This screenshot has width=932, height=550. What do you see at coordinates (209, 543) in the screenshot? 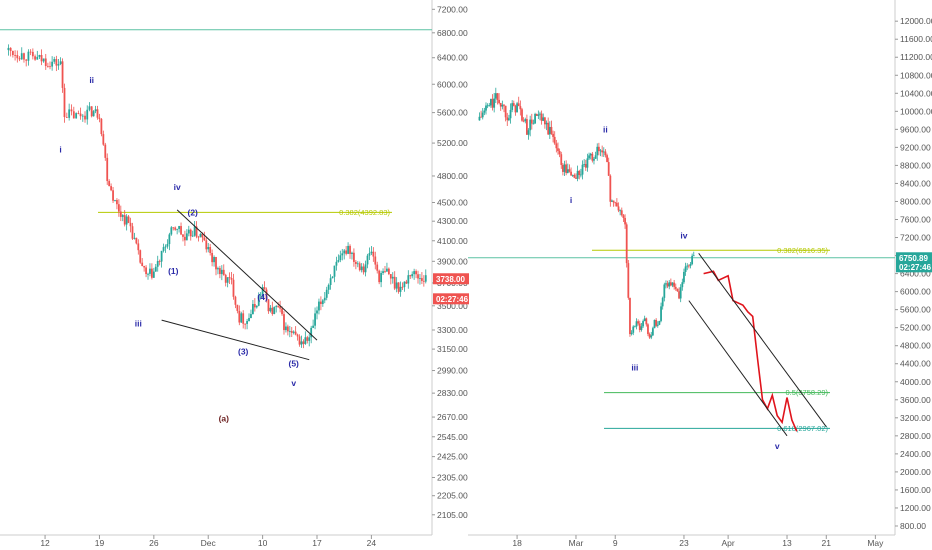
I see `x-tick-label: Dec` at bounding box center [209, 543].